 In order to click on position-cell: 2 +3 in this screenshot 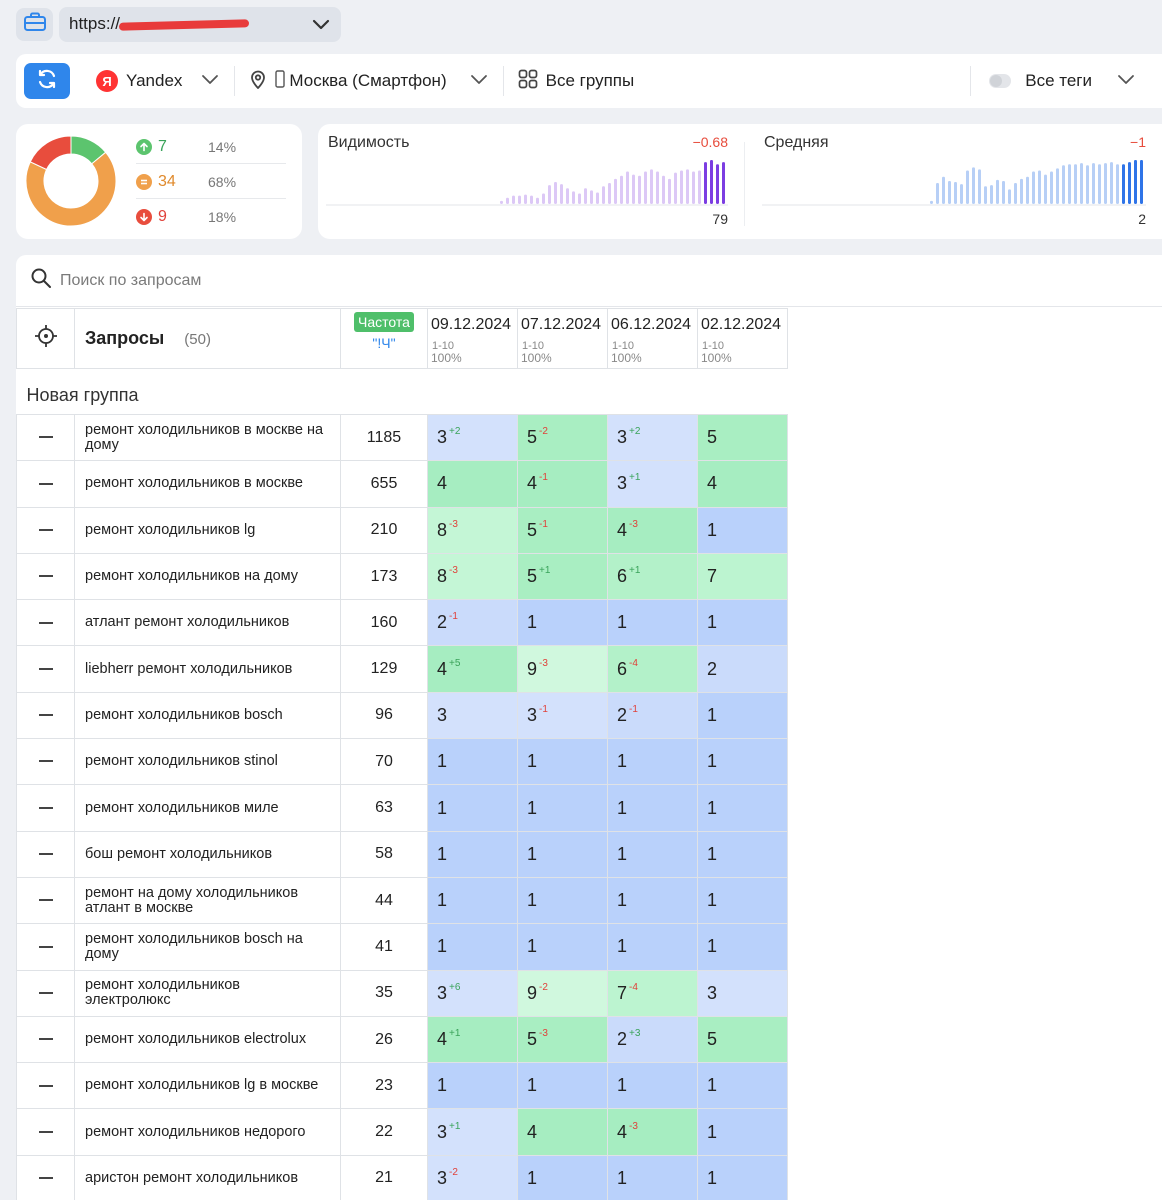, I will do `click(652, 1039)`.